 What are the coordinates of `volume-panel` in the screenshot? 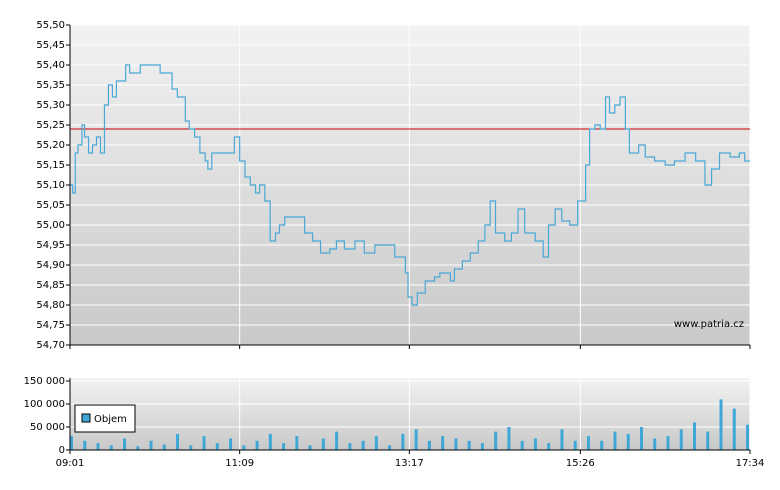 It's located at (410, 414).